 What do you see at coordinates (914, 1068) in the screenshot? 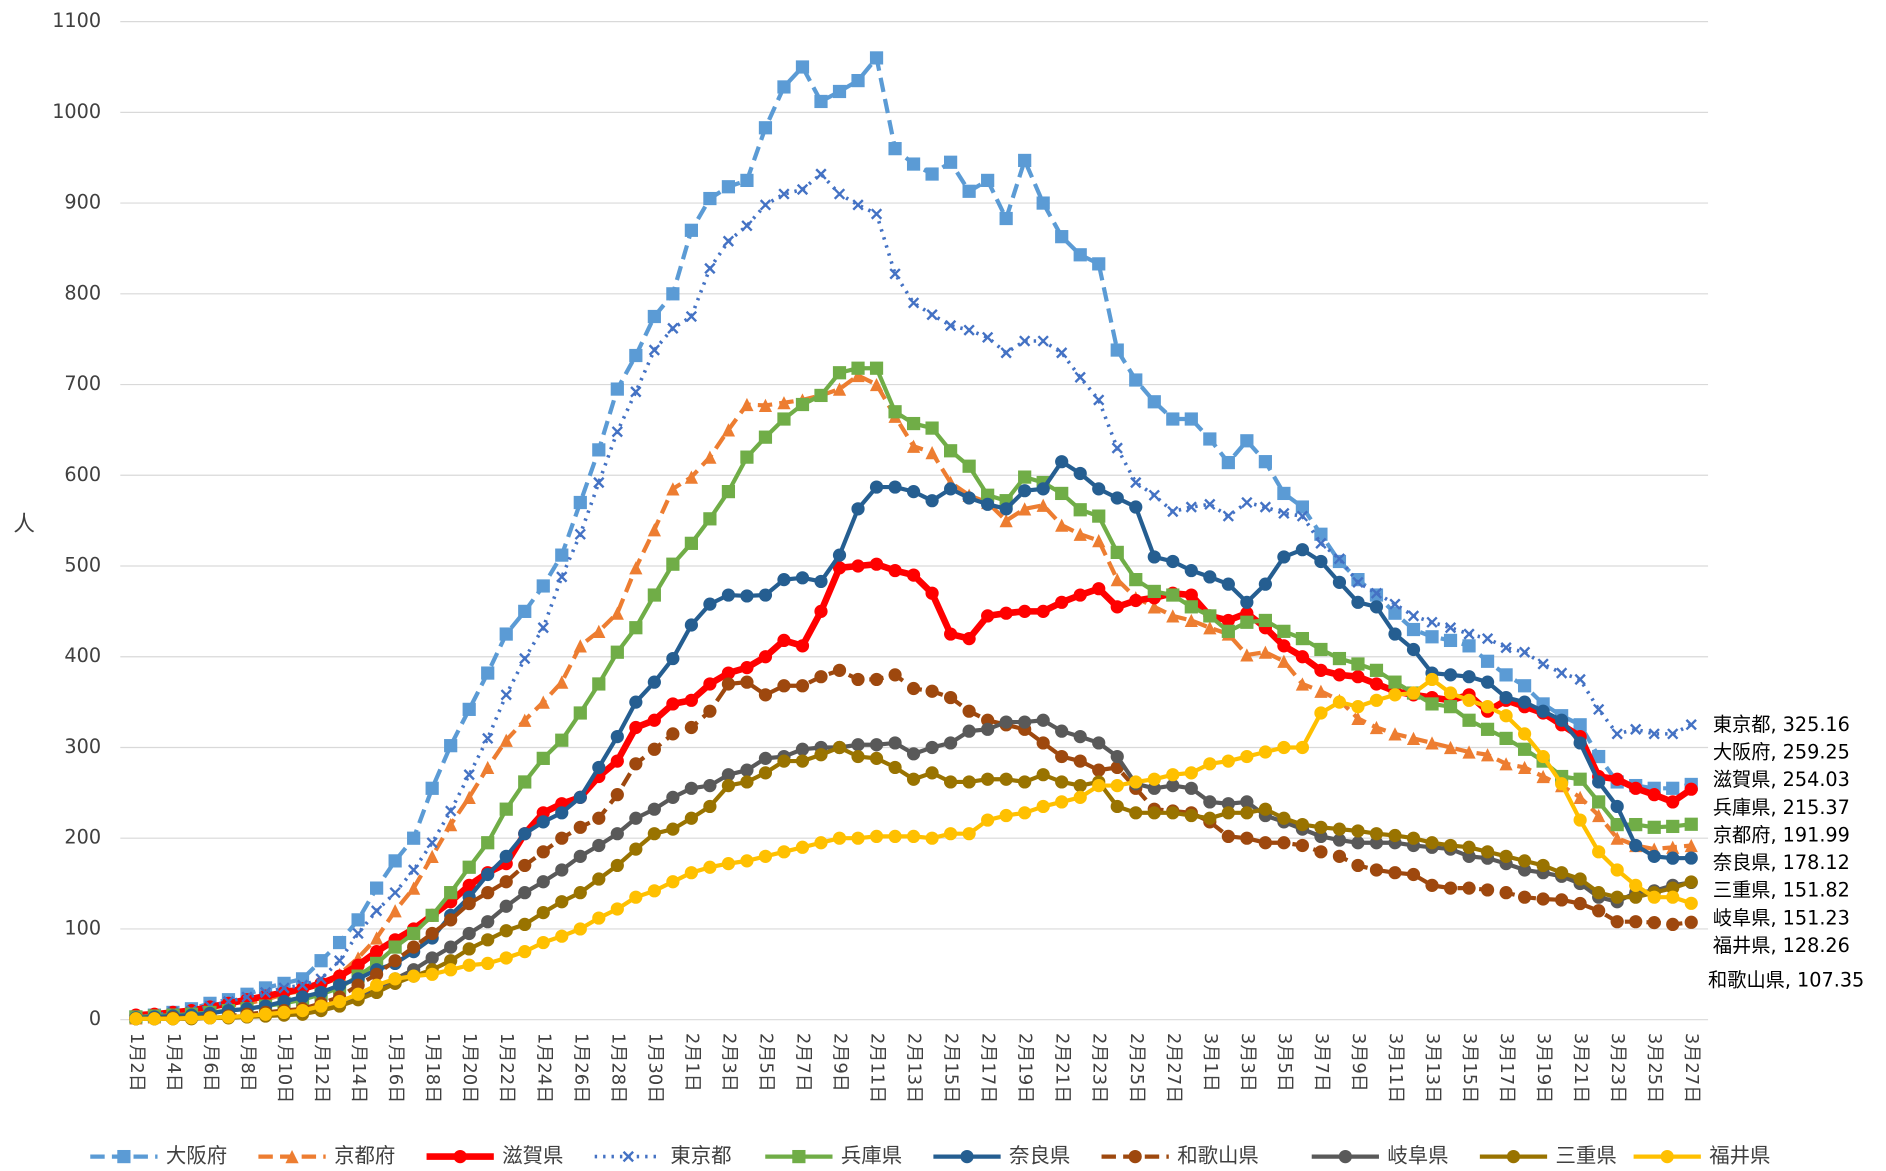
I see `x-tick-label: 2月13日` at bounding box center [914, 1068].